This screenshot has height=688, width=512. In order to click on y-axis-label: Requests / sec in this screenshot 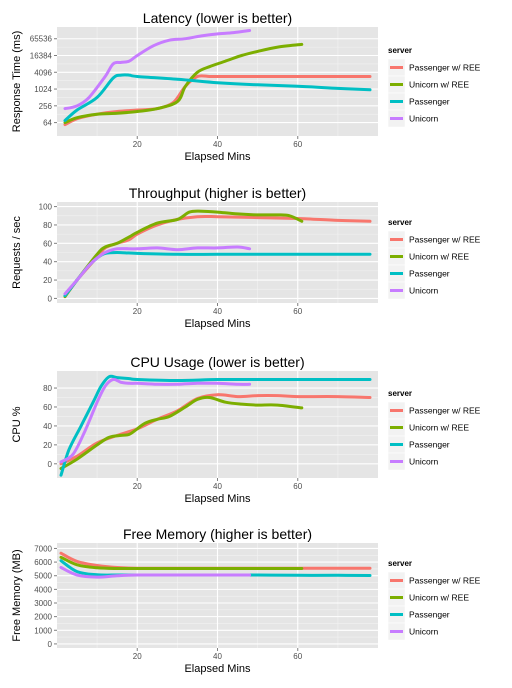, I will do `click(17, 252)`.